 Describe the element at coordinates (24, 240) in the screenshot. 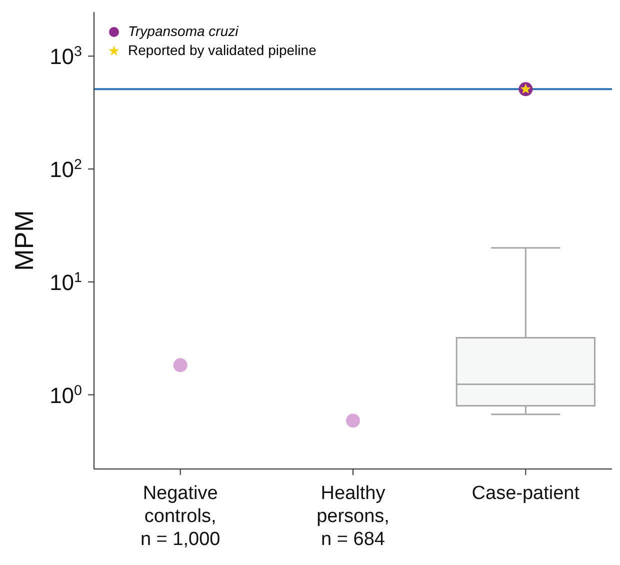

I see `y-axis-title: MPM` at that location.